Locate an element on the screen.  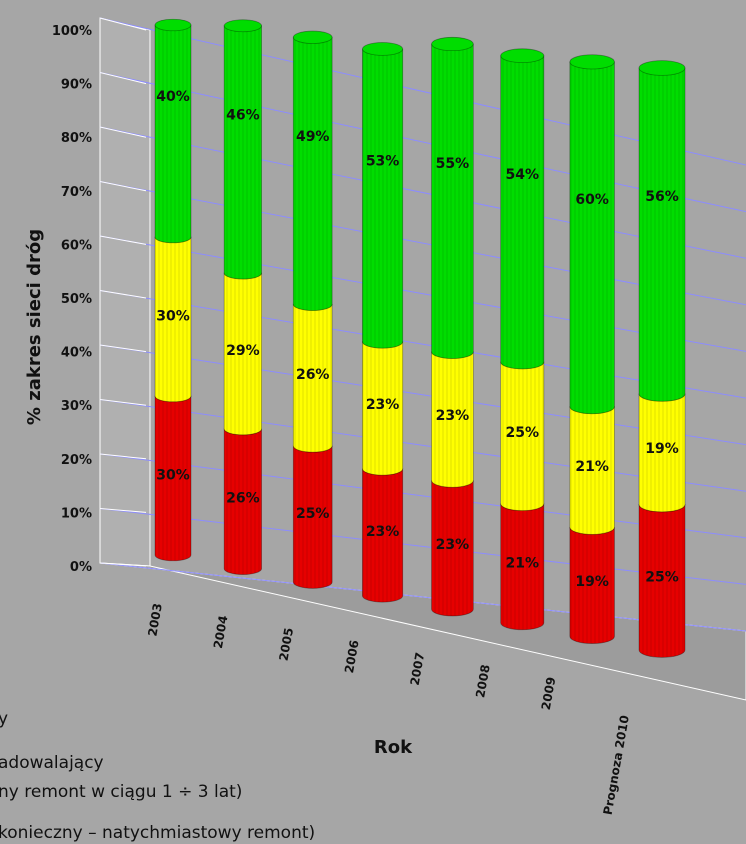
y-axis-title: % zakres sieci dróg is located at coordinates (34, 327).